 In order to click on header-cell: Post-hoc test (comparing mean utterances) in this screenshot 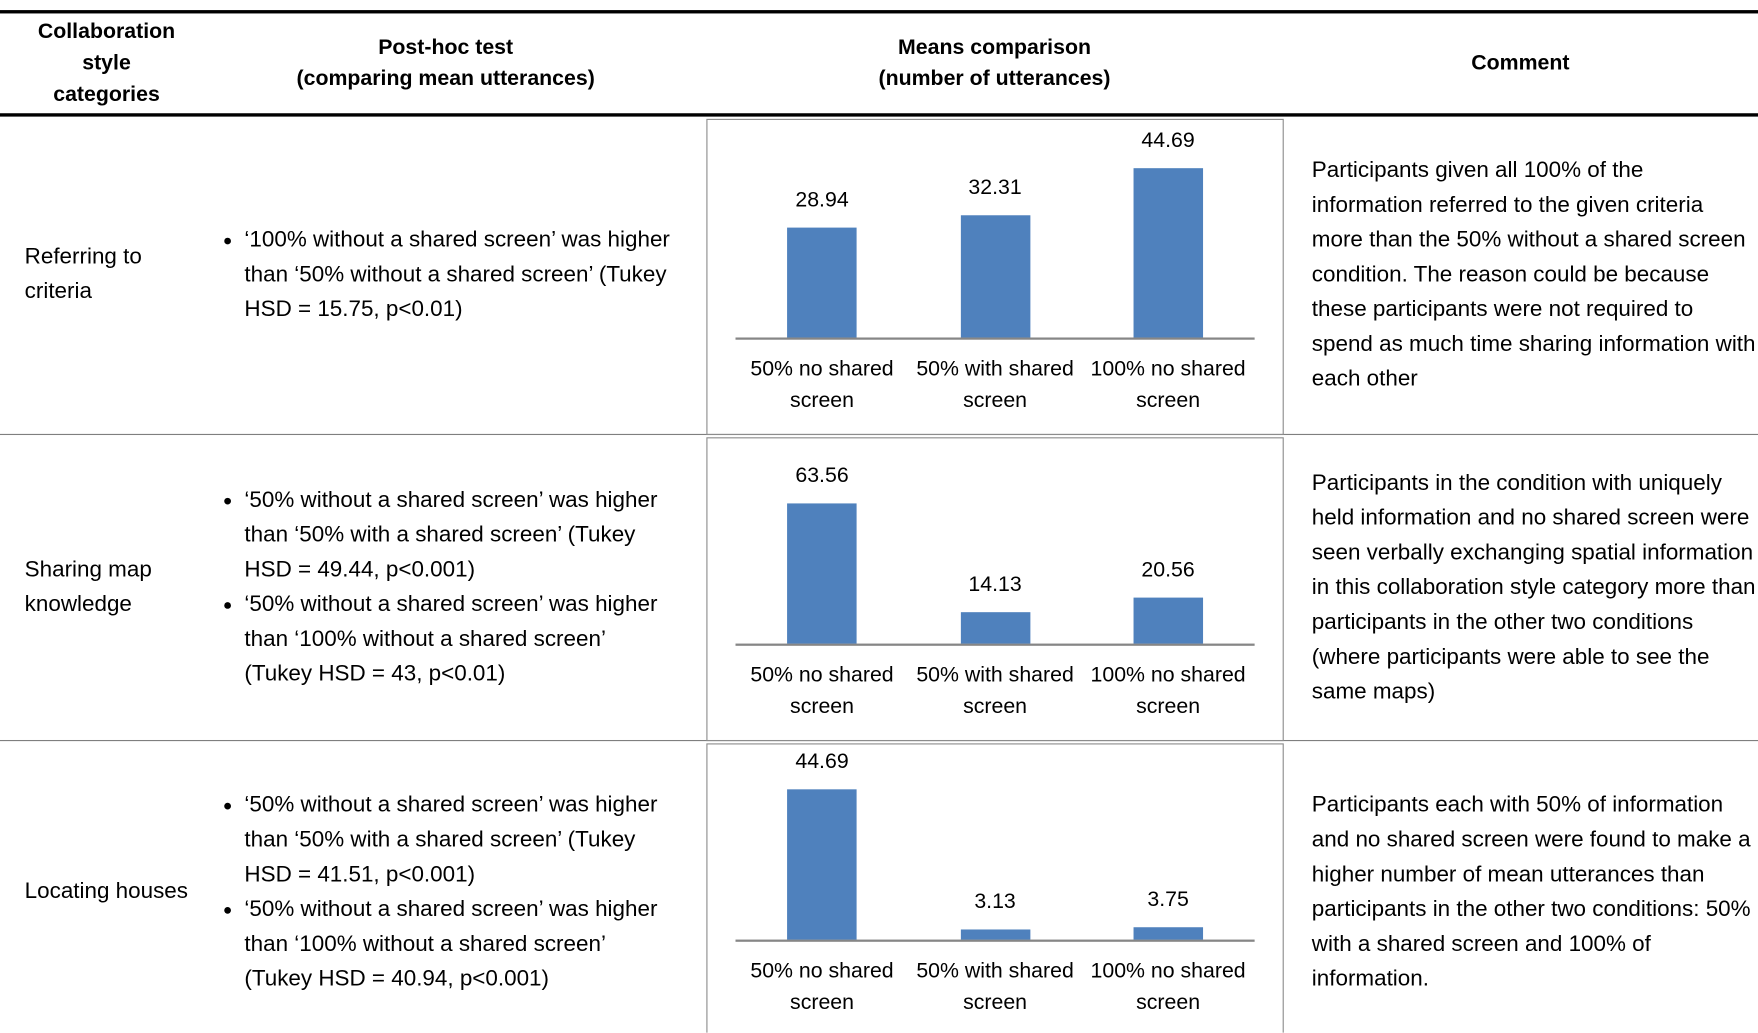, I will do `click(445, 64)`.